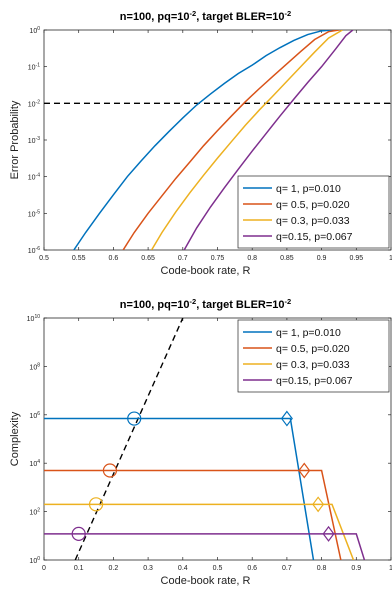 Image resolution: width=392 pixels, height=598 pixels. I want to click on superscript: 8, so click(38, 365).